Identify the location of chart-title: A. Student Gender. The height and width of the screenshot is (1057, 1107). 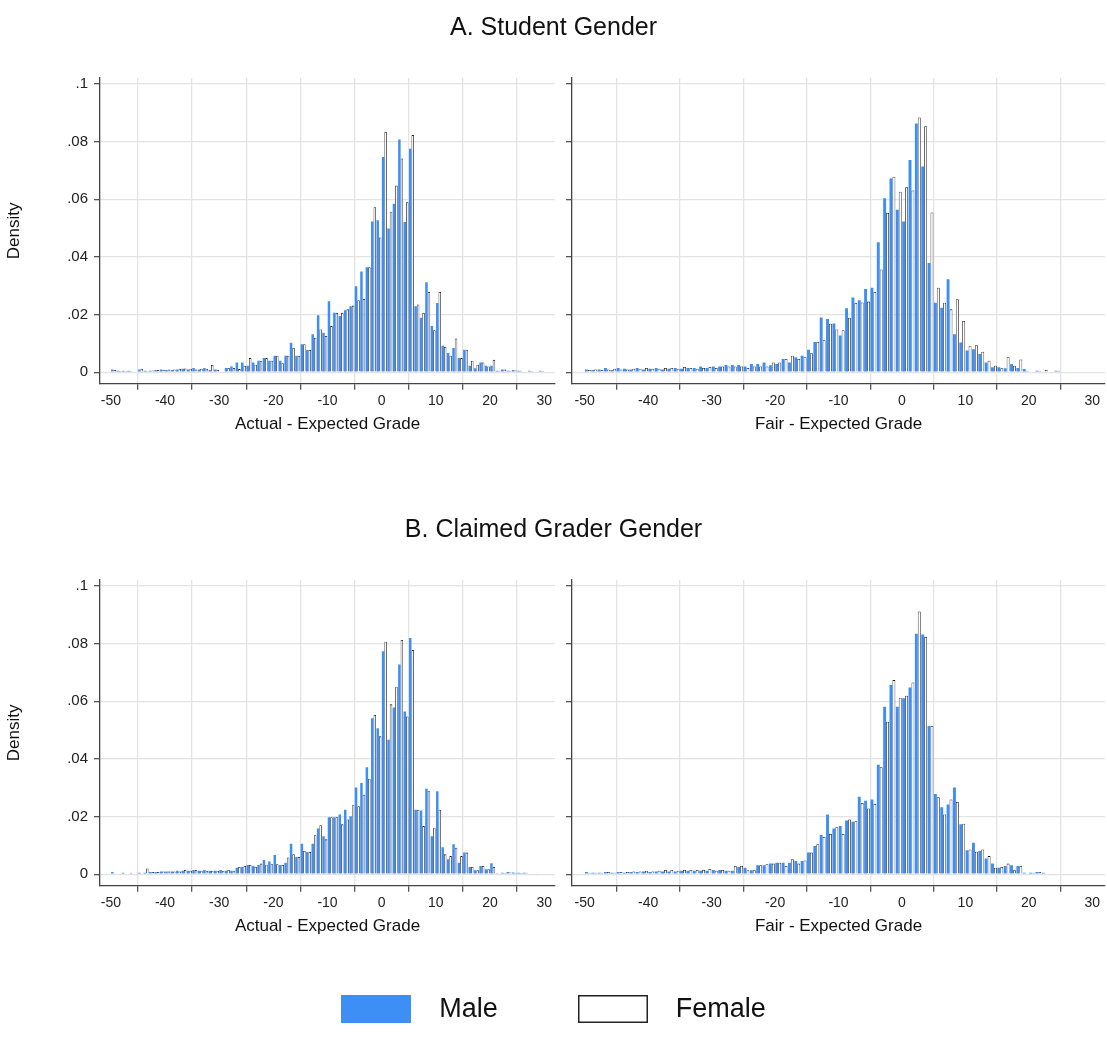
(553, 26).